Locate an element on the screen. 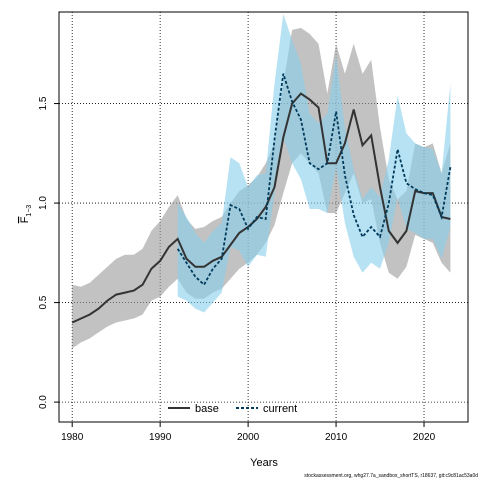 The image size is (480, 480). x-tick-label-2000: 2000 is located at coordinates (248, 437).